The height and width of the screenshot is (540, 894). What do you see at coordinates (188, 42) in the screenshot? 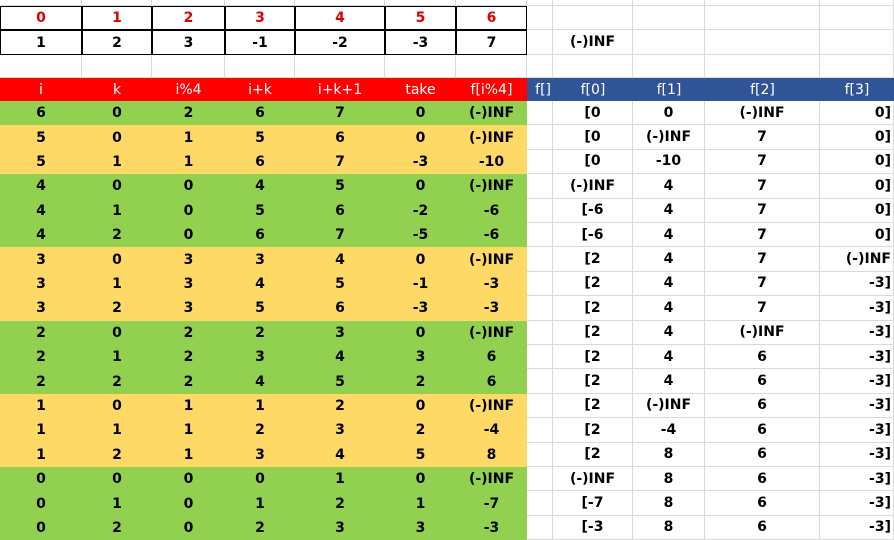
I see `value-cell: 3` at bounding box center [188, 42].